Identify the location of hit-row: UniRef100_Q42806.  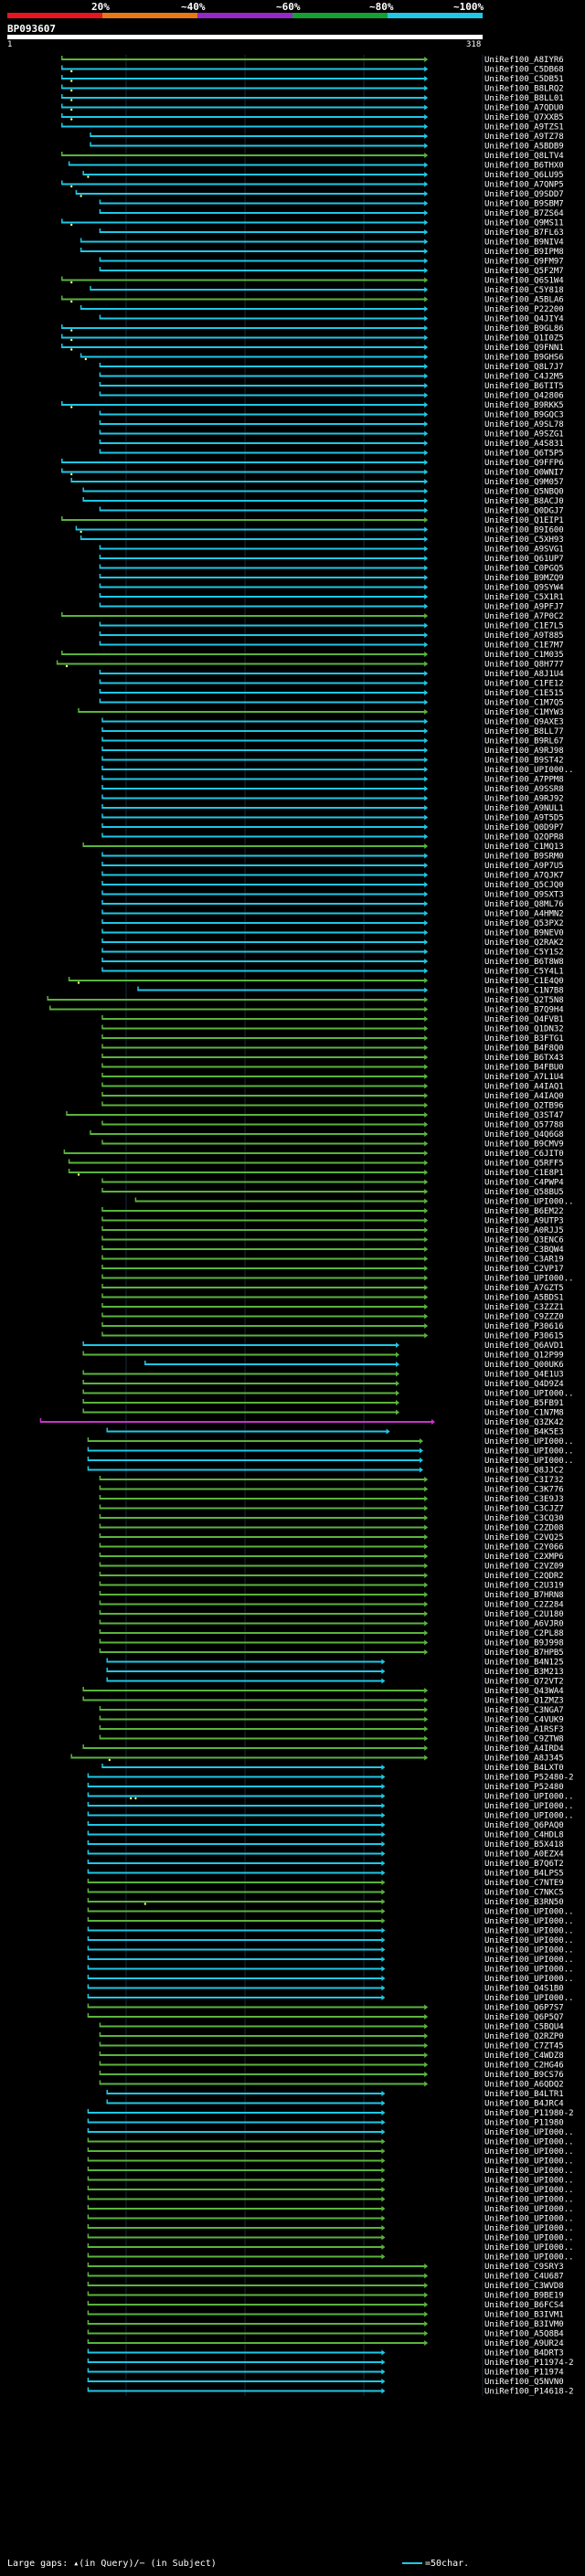
(331, 396).